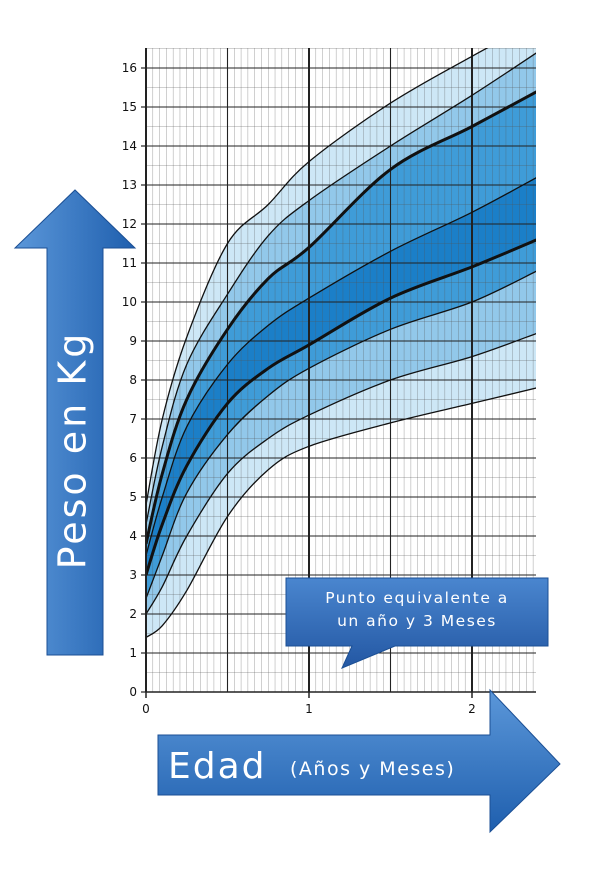  What do you see at coordinates (133, 341) in the screenshot?
I see `y-tick-label: 9` at bounding box center [133, 341].